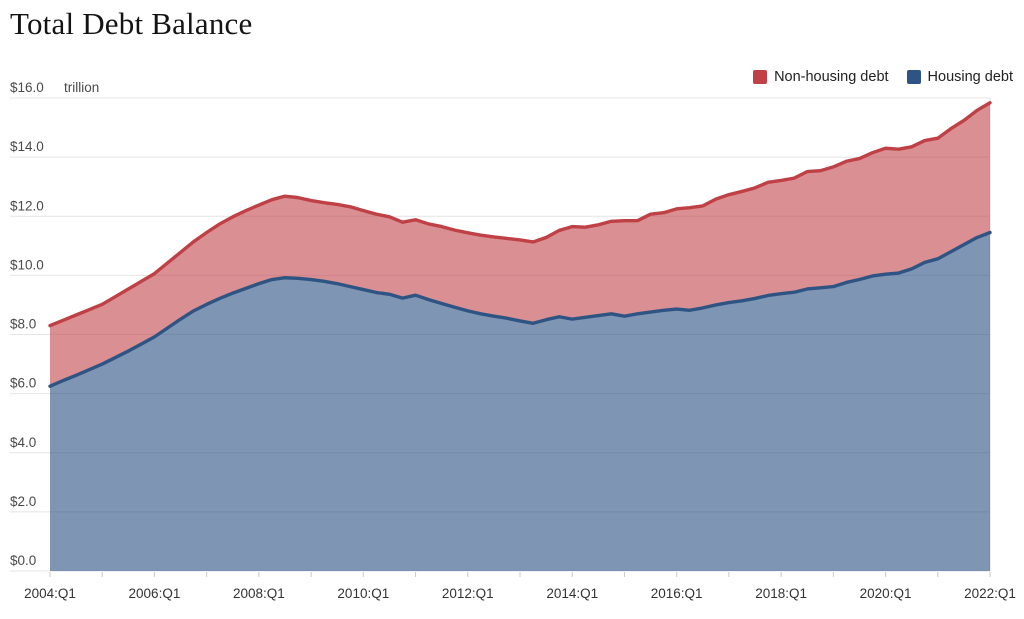 This screenshot has width=1024, height=619. I want to click on x-tick-label: 2012:Q1, so click(468, 593).